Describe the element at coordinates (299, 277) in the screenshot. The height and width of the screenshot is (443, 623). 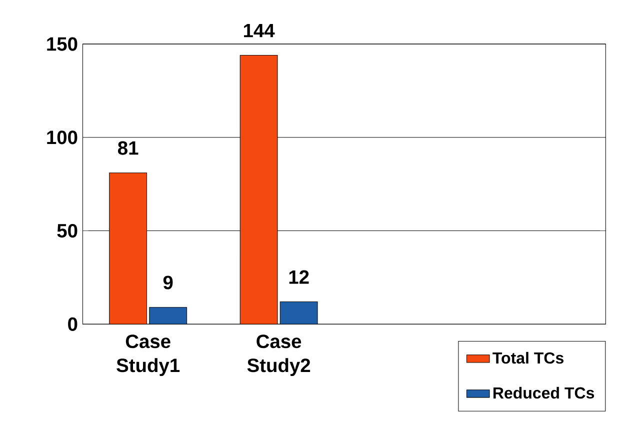
I see `data-label: 12` at that location.